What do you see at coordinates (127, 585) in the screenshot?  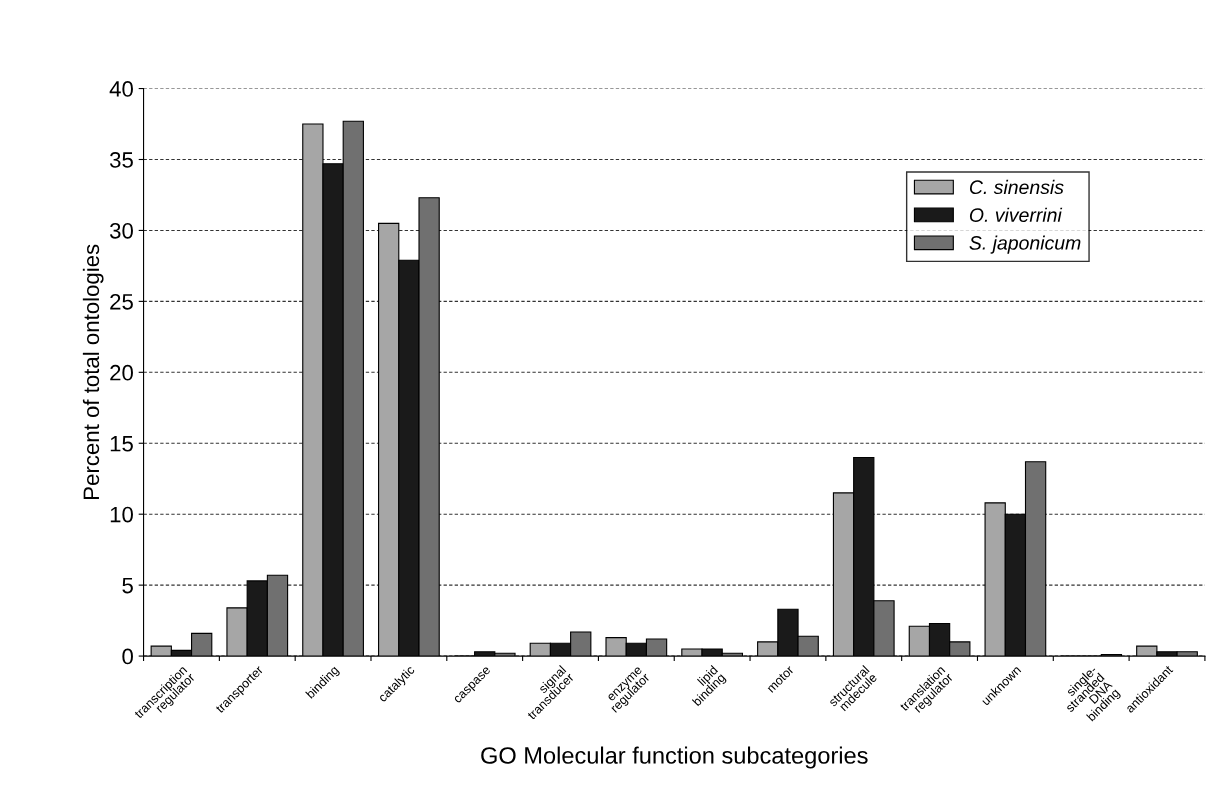 I see `y-tick-label: 5` at bounding box center [127, 585].